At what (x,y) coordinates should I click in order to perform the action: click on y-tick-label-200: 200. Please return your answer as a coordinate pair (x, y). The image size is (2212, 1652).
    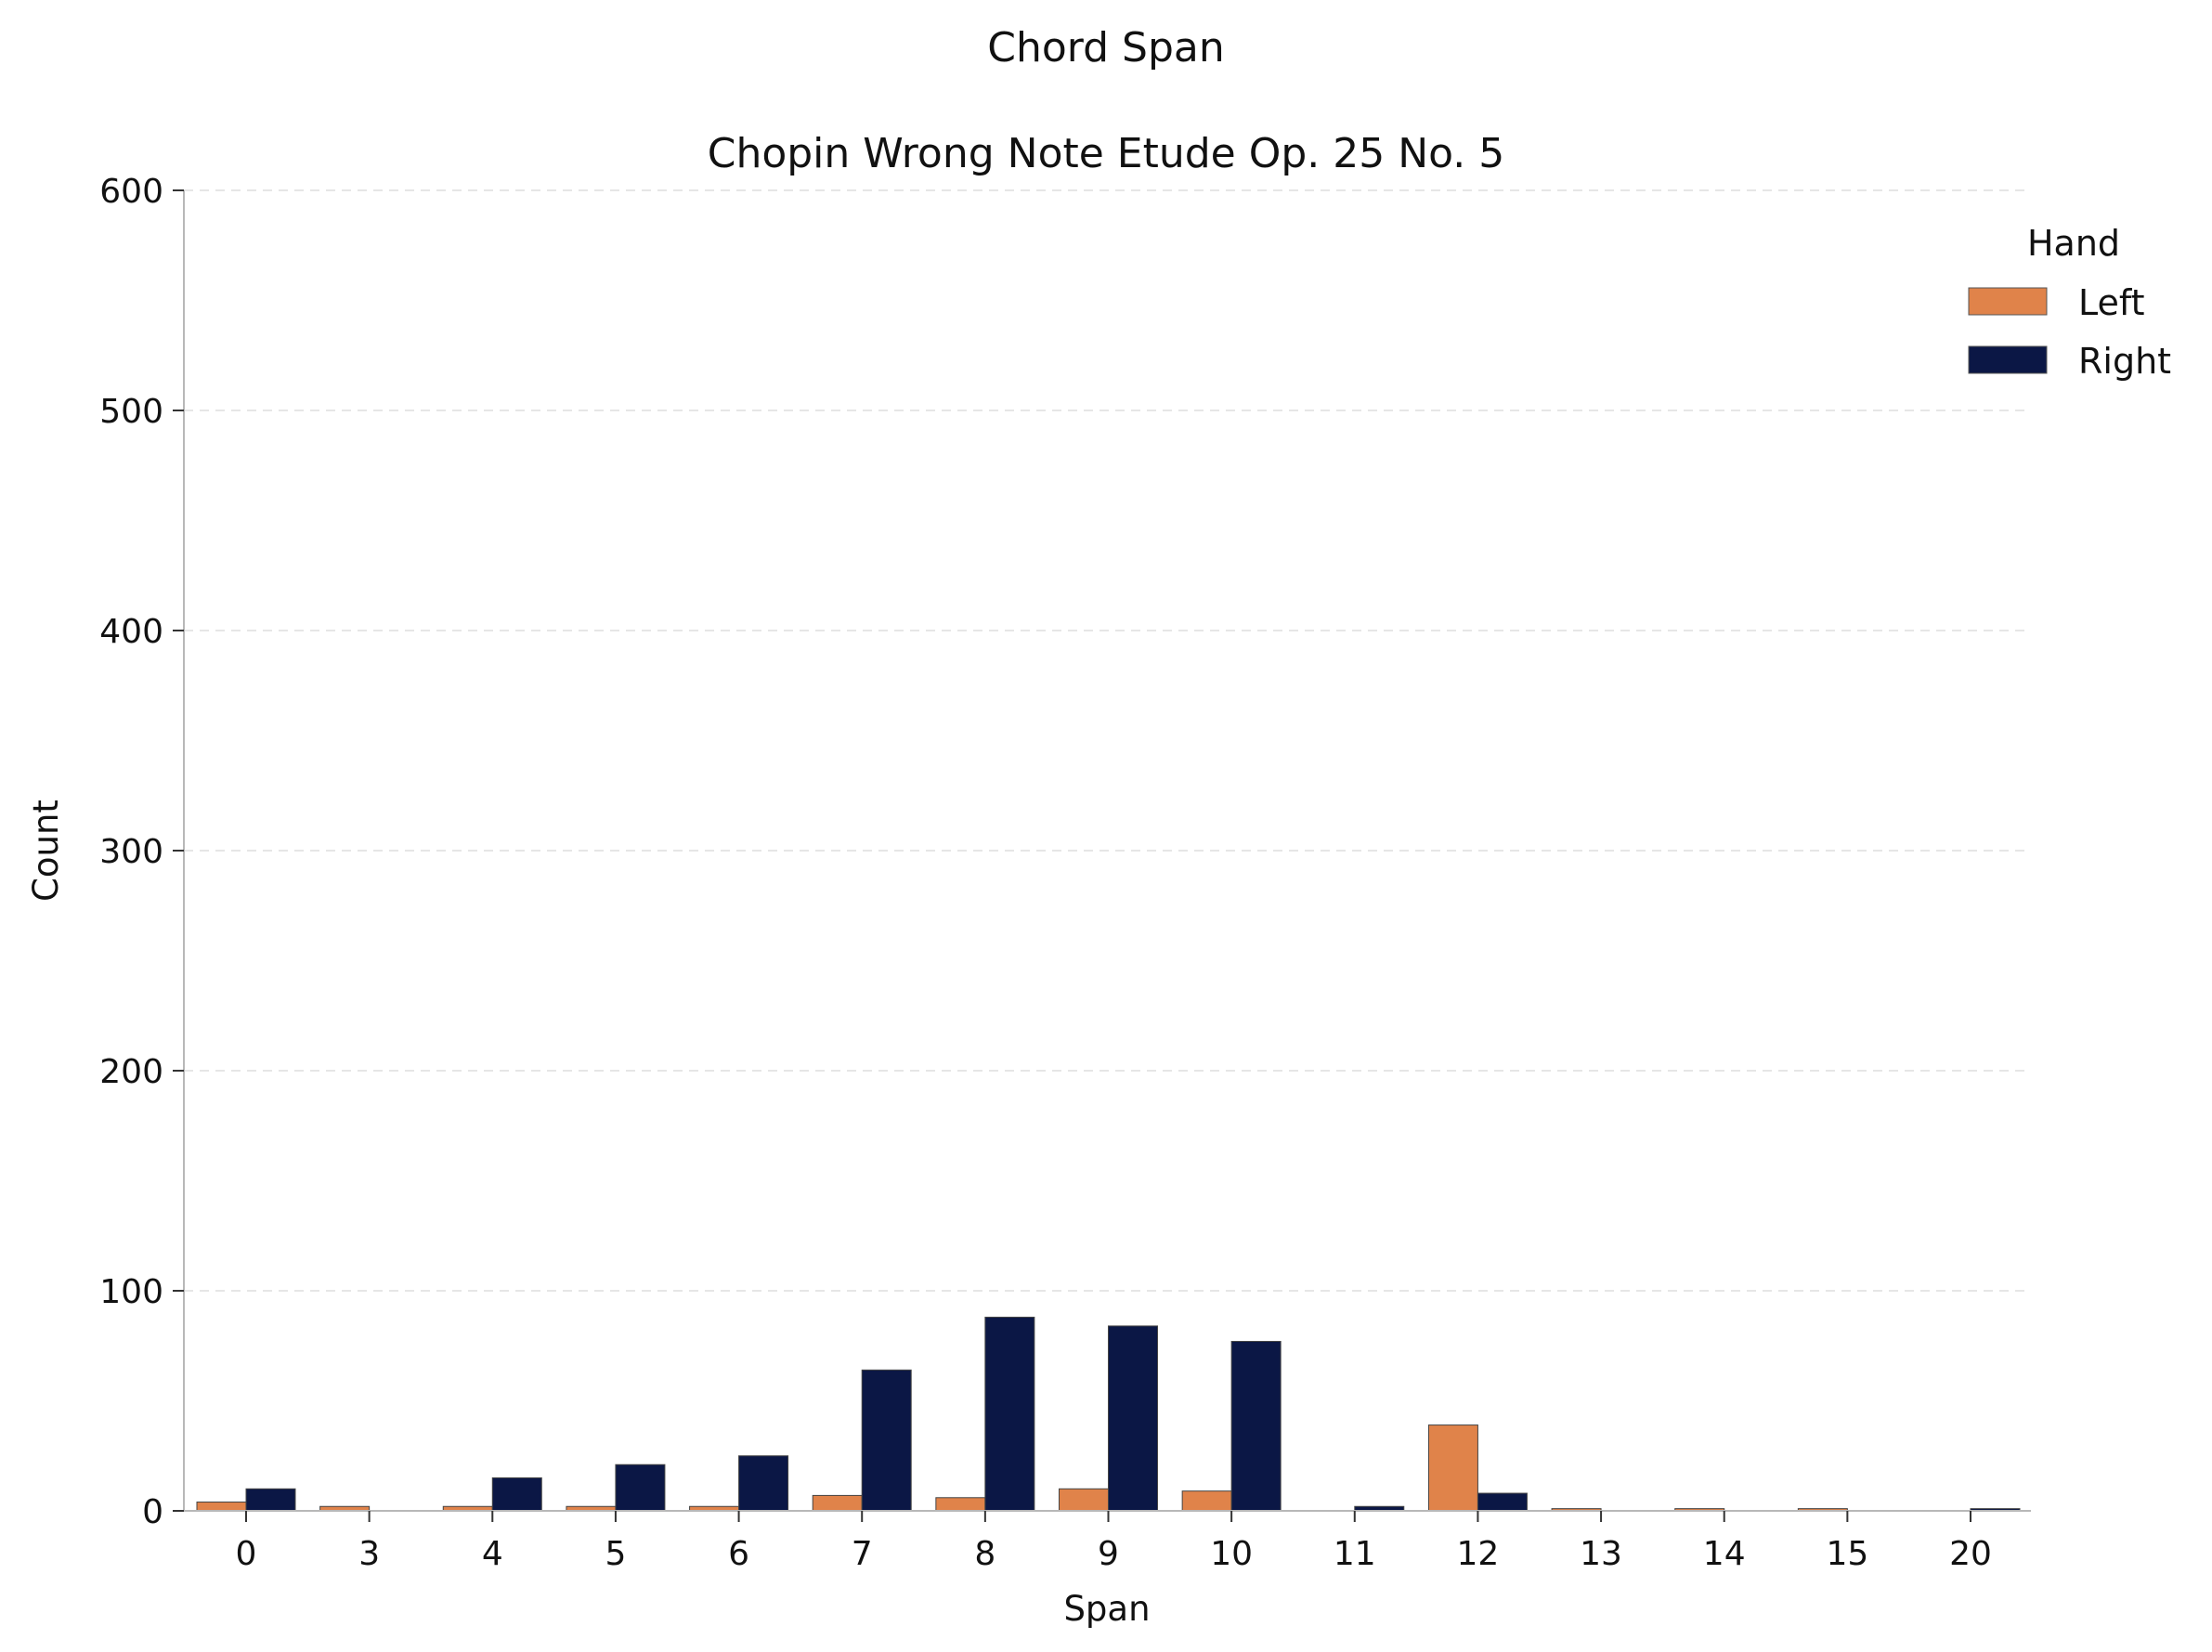
    Looking at the image, I should click on (131, 1072).